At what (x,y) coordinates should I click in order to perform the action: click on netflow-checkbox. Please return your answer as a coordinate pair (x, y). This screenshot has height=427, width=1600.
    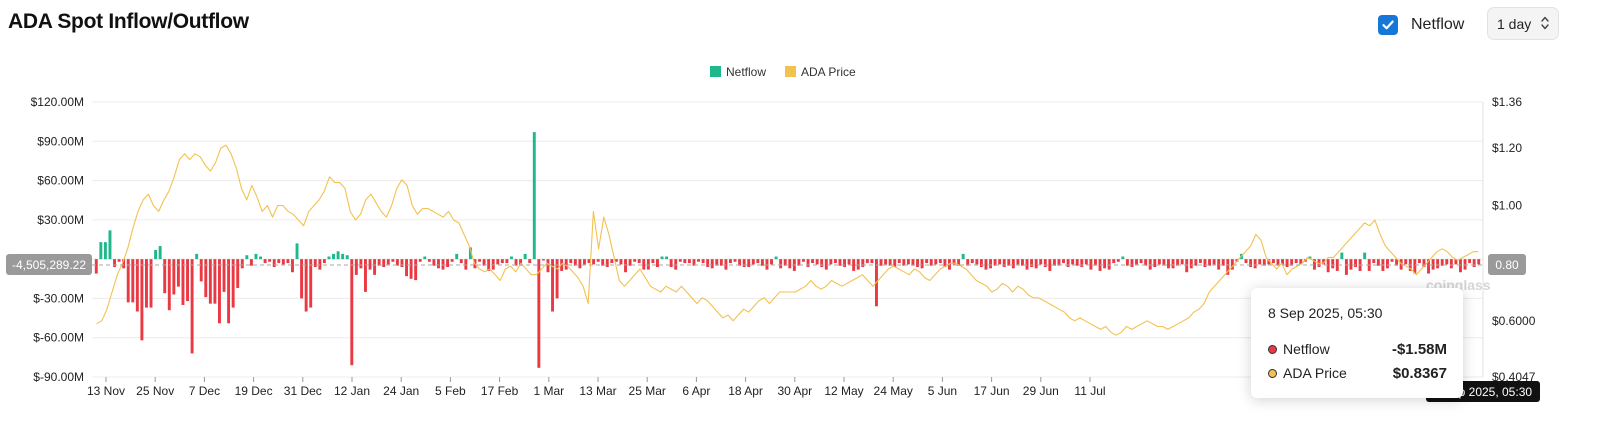
    Looking at the image, I should click on (1388, 25).